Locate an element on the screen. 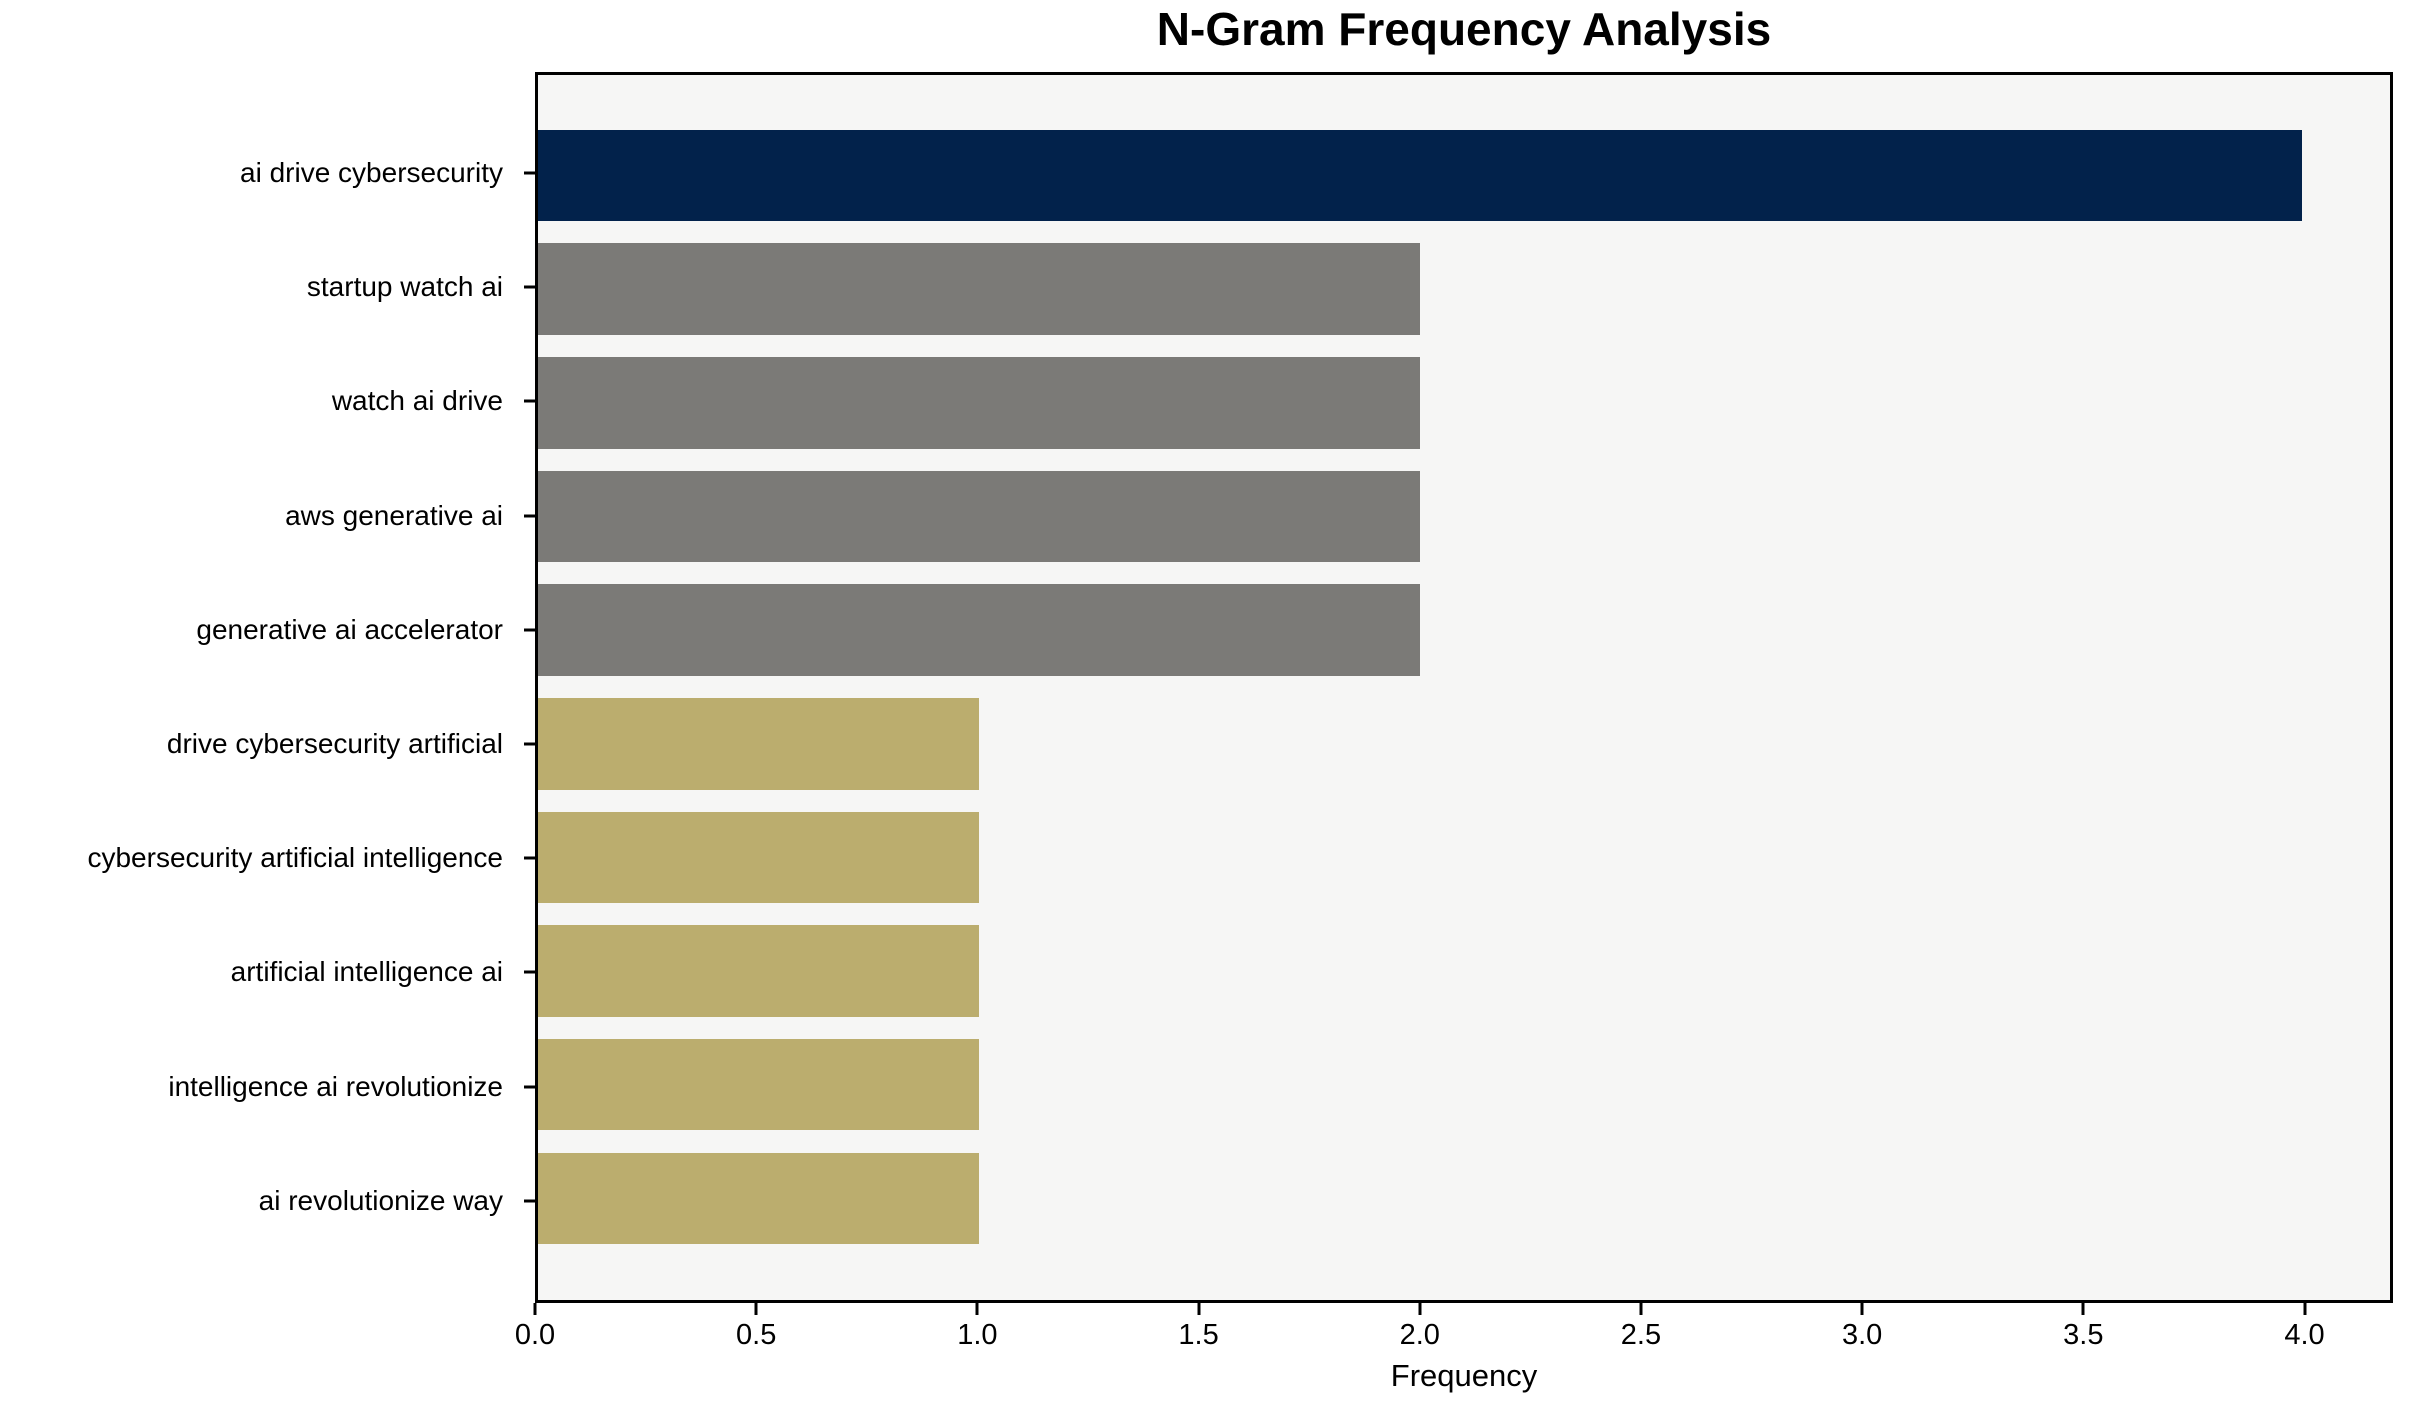 This screenshot has width=2413, height=1414. x-tick-label: 2.0 is located at coordinates (1419, 1335).